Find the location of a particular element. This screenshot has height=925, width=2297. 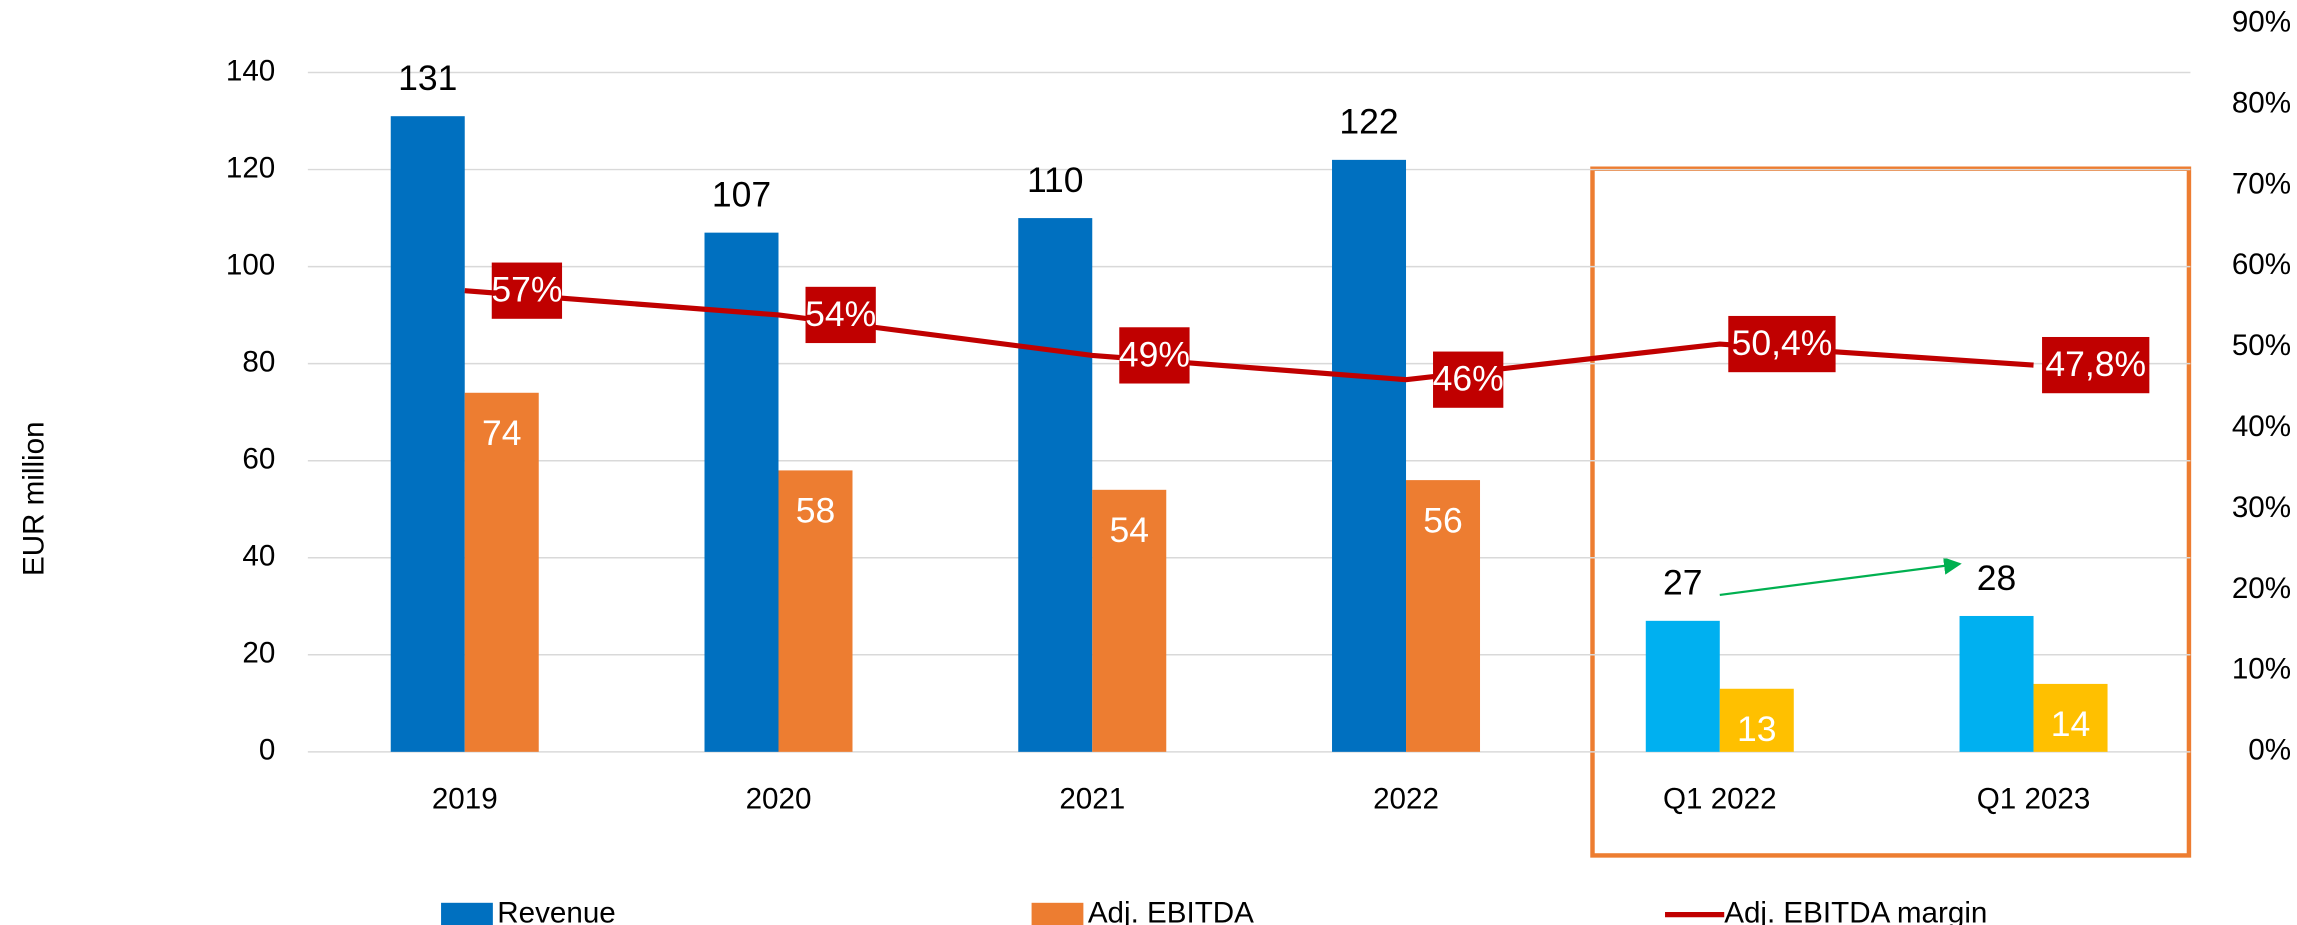

bar-label: 122 is located at coordinates (1368, 122).